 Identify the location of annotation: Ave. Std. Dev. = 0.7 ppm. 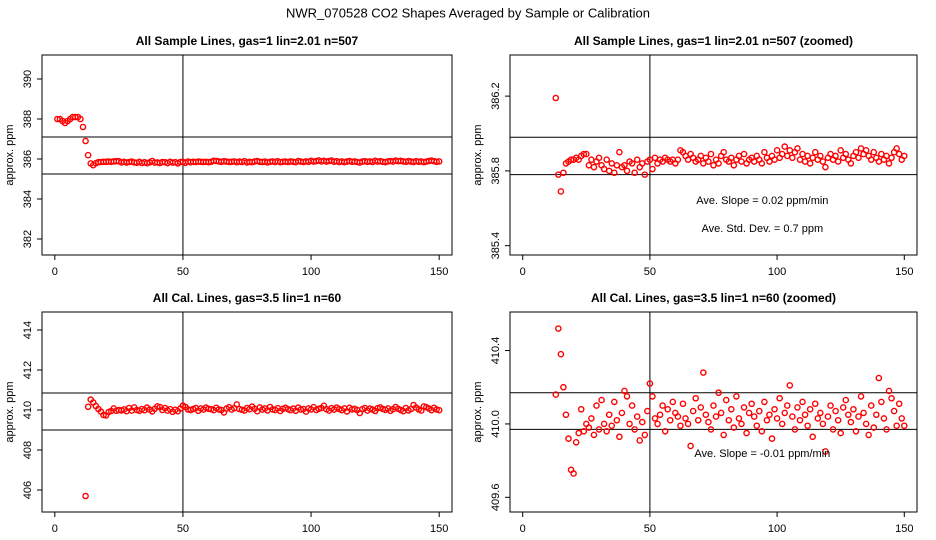
(763, 229).